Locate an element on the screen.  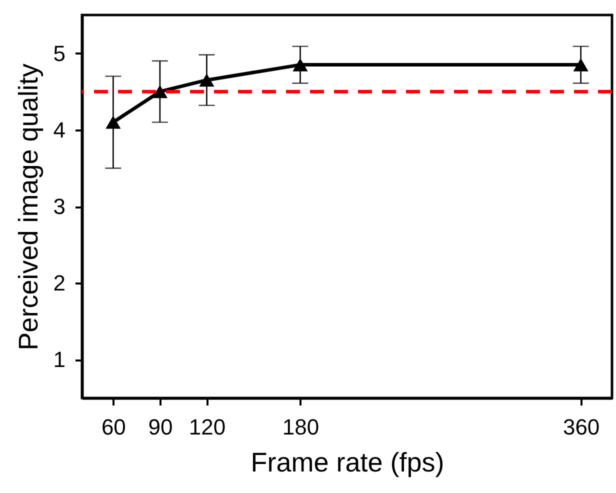
y-tick-label: 1 is located at coordinates (59, 359).